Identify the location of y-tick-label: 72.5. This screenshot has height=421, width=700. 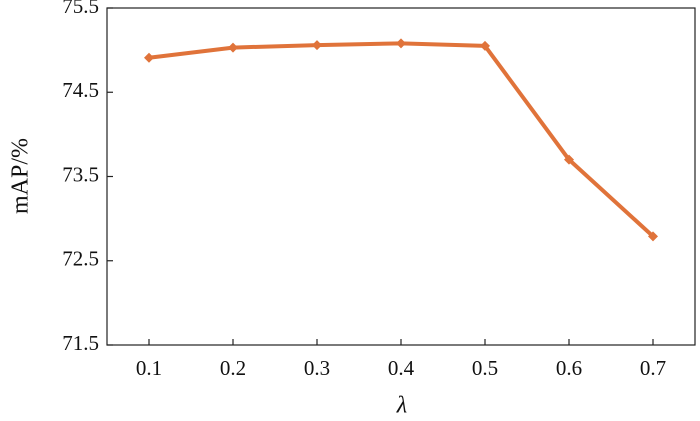
(80, 259).